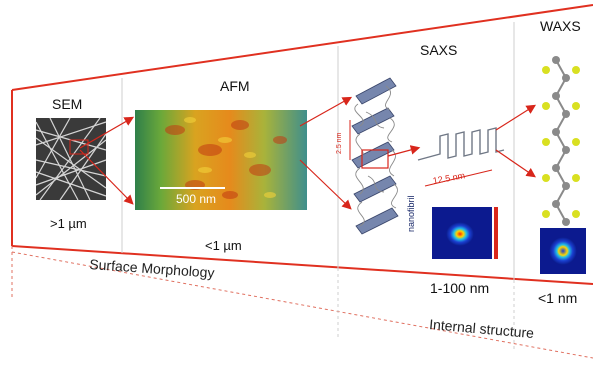 The height and width of the screenshot is (365, 593). What do you see at coordinates (326, 153) in the screenshot?
I see `afm-to-saxs-arrows` at bounding box center [326, 153].